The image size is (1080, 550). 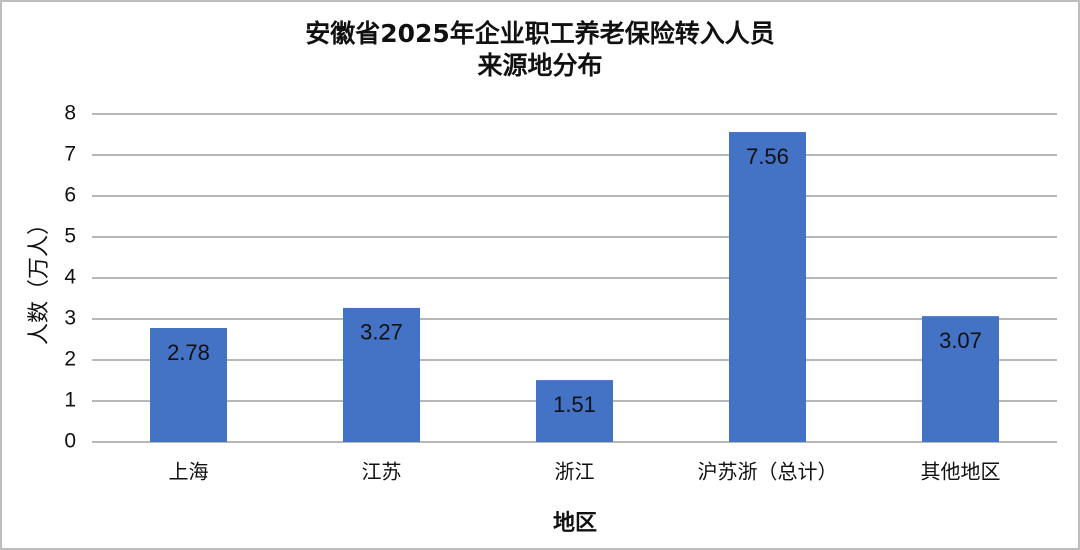 I want to click on y-axis-ticks: 0 1 2 3 4 5 6 7 8, so click(x=70, y=277).